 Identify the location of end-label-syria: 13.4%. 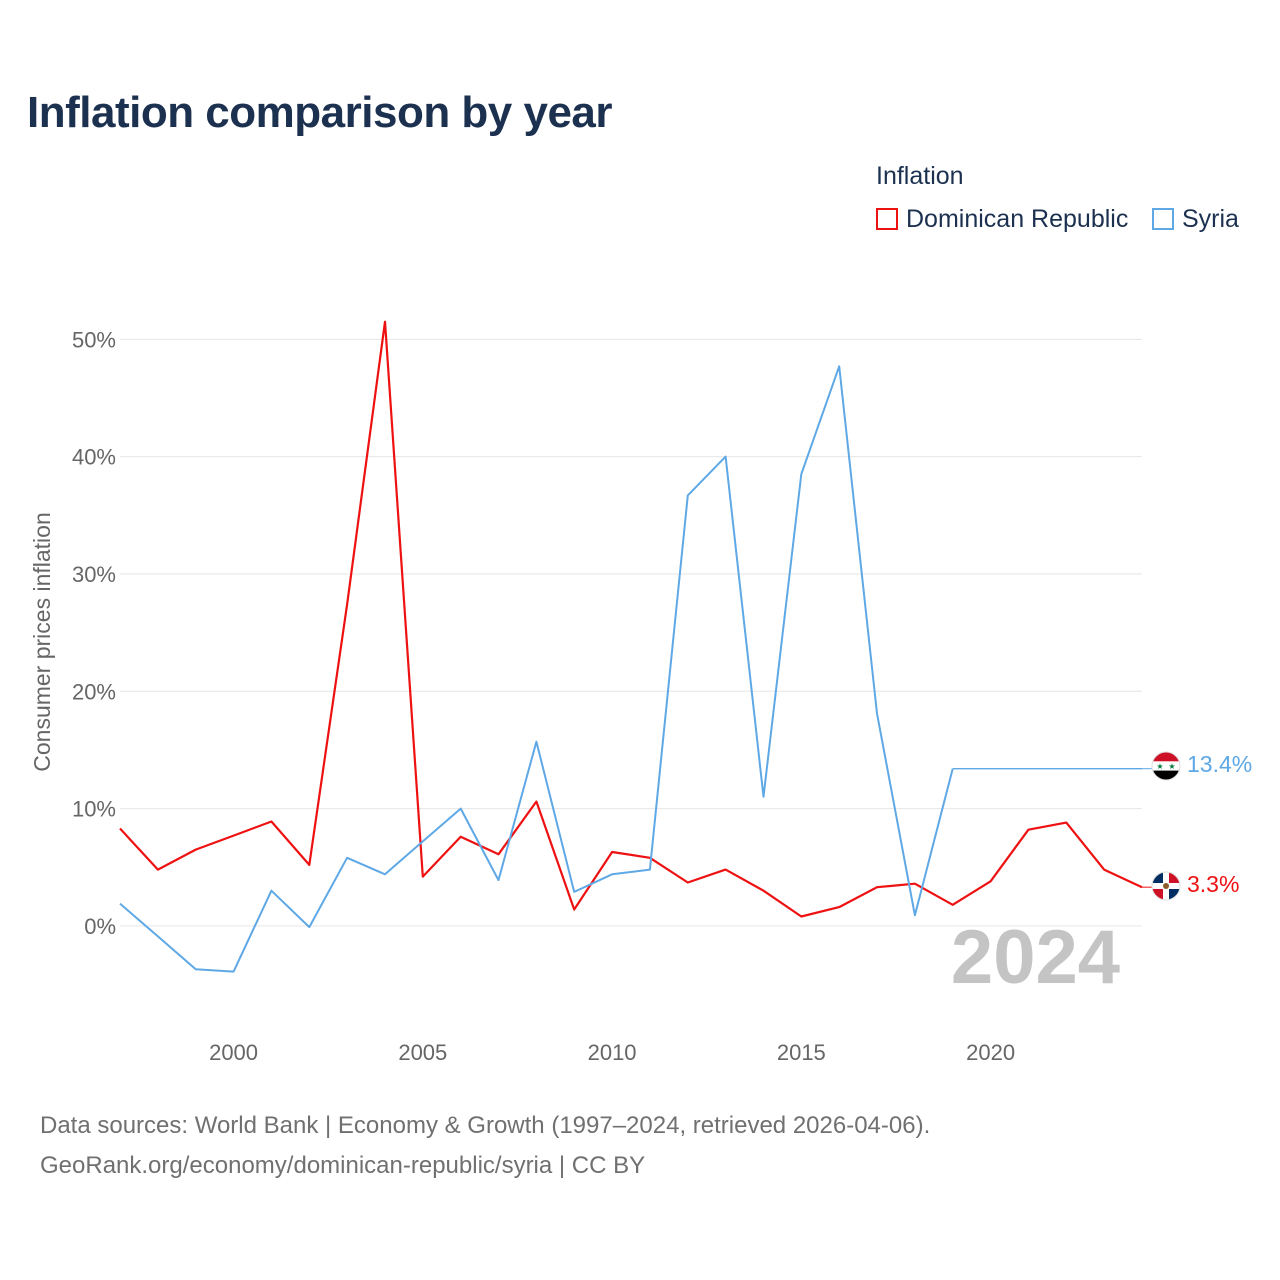
(1219, 764).